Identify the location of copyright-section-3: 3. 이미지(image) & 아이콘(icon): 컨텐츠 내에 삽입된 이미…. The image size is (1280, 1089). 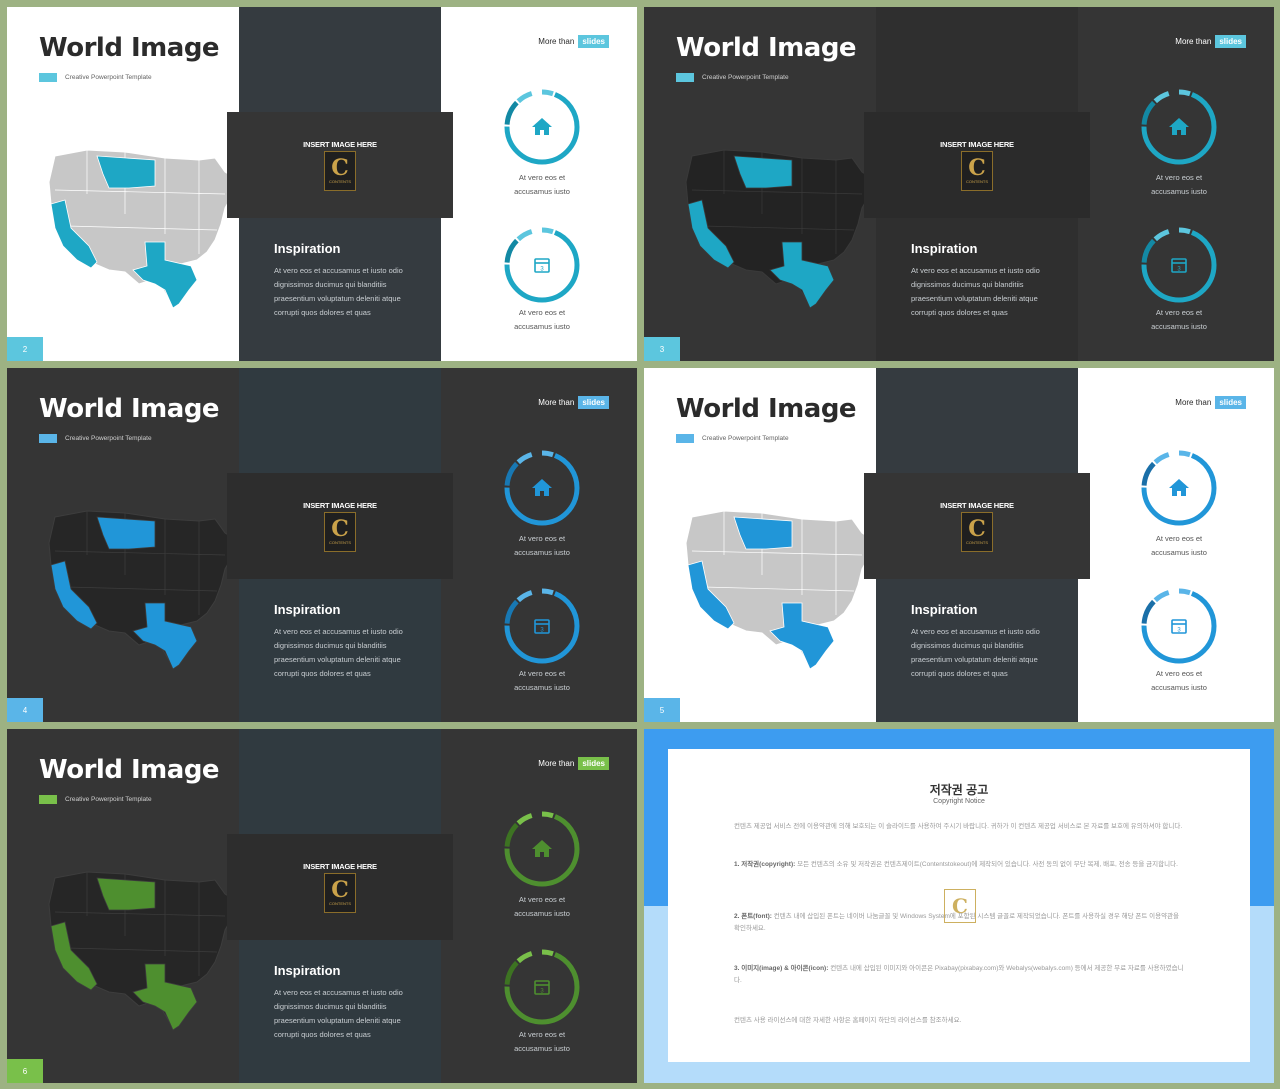
(959, 974).